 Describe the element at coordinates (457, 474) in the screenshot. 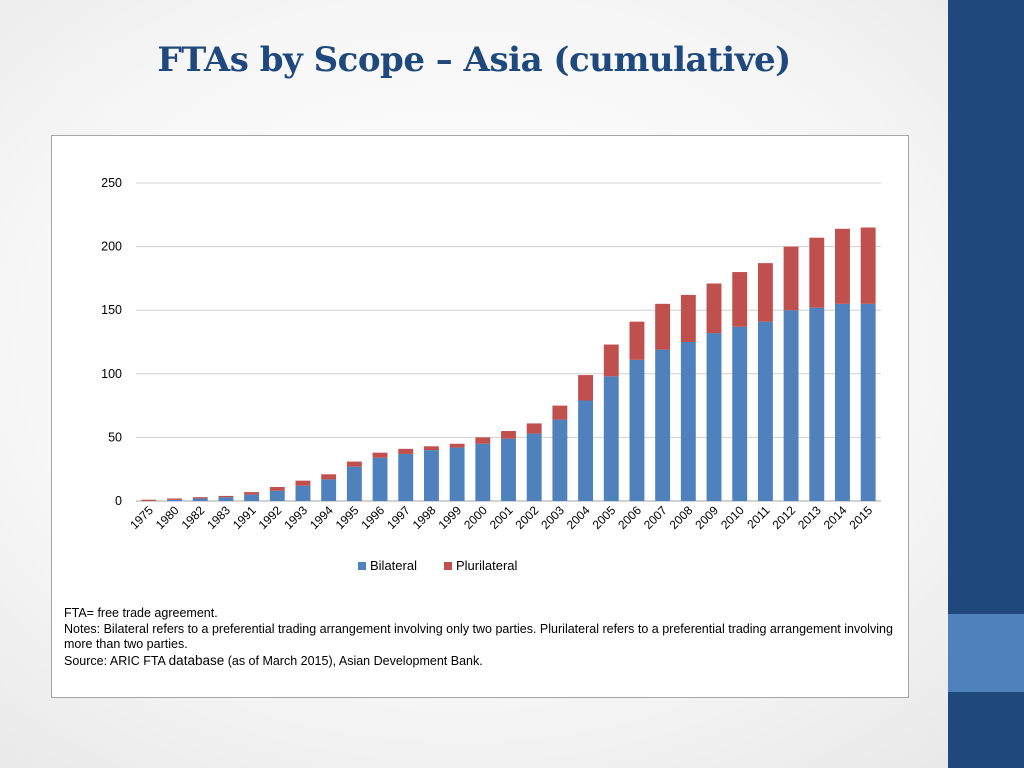

I see `bar-bilateral-1999` at that location.